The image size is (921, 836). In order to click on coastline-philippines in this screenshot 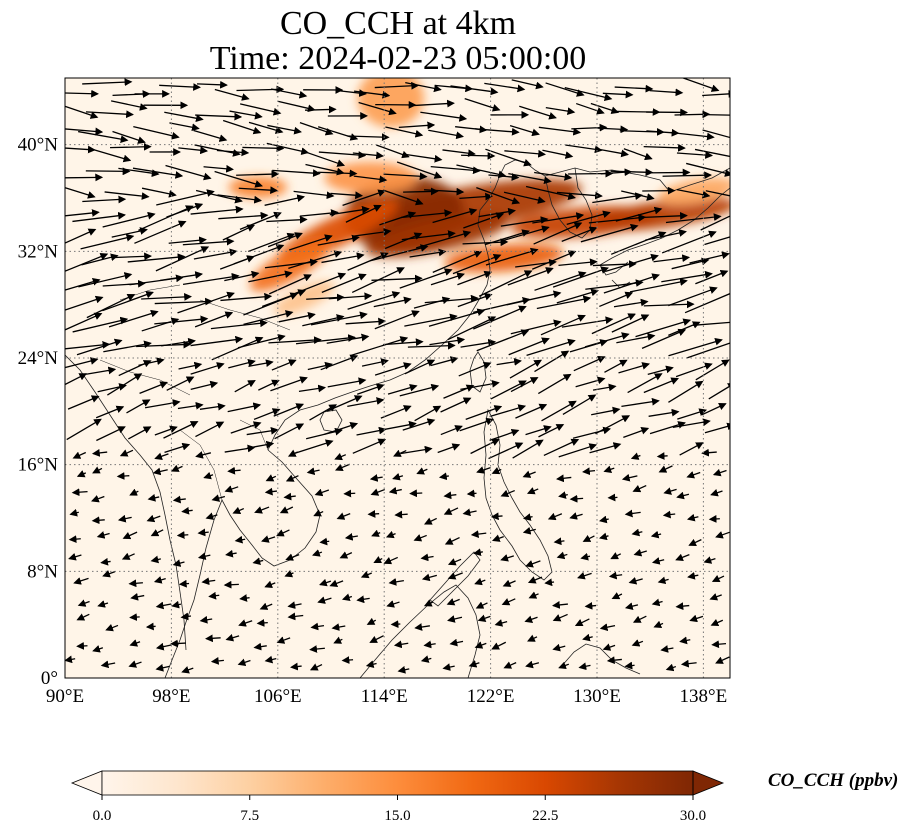, I will do `click(518, 494)`.